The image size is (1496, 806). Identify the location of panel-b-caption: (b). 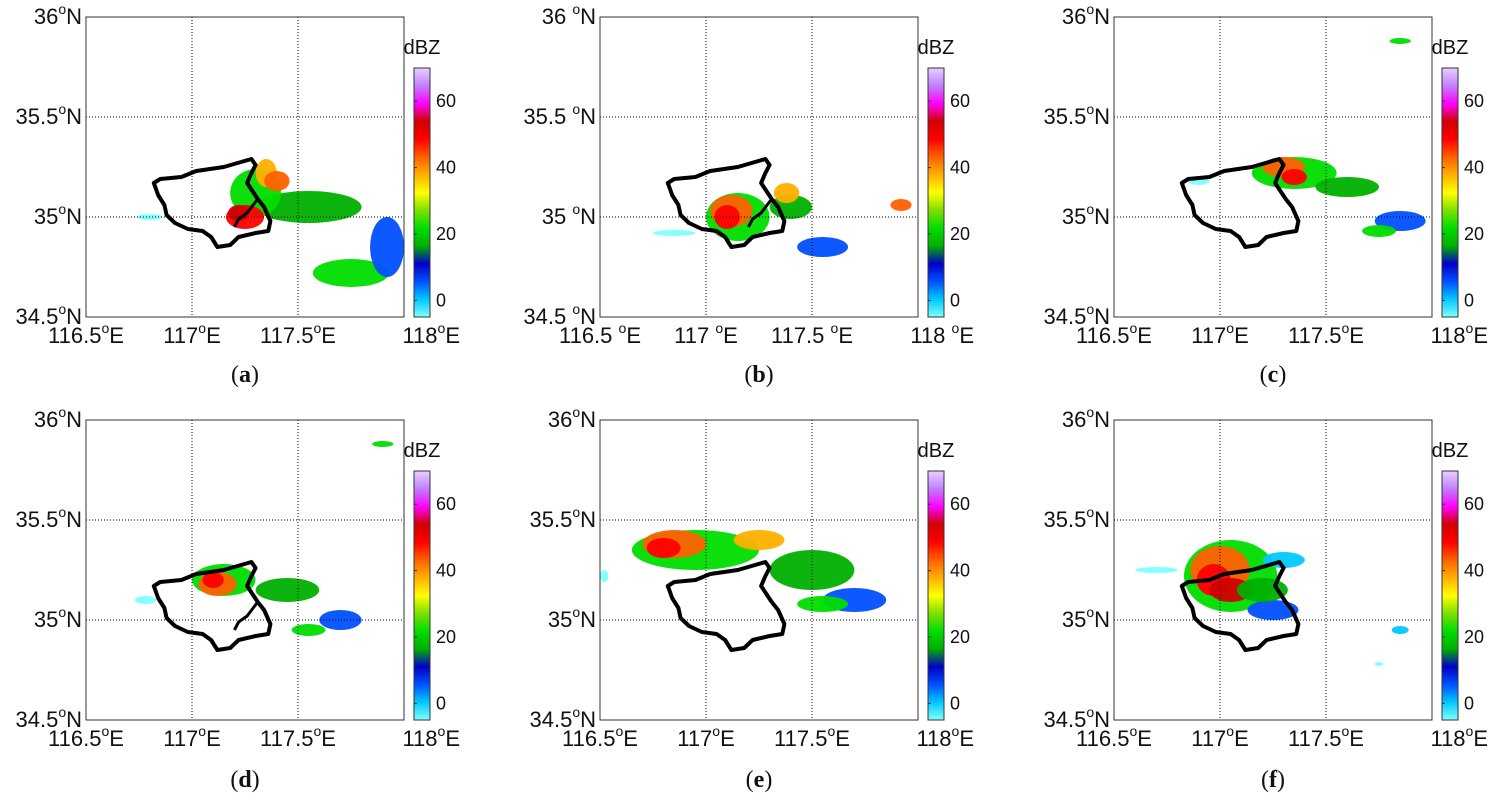
(759, 375).